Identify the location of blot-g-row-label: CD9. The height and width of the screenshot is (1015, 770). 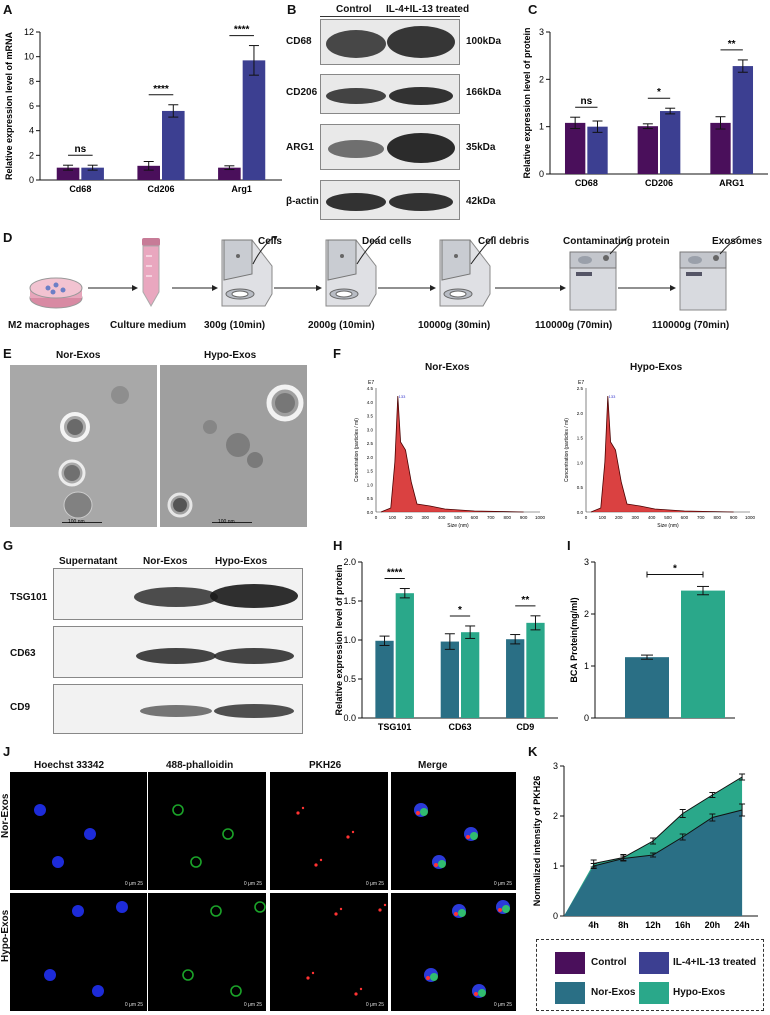
(20, 707).